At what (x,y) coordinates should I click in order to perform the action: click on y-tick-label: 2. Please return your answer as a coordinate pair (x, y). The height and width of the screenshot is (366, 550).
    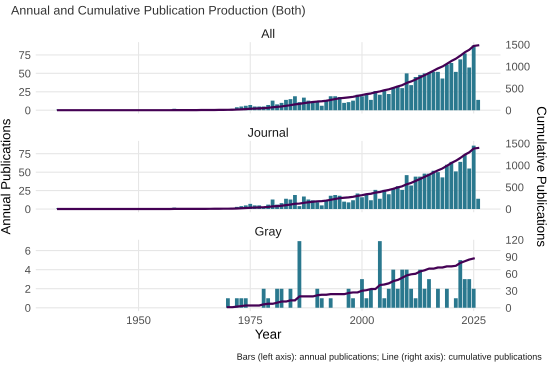
    Looking at the image, I should click on (27, 288).